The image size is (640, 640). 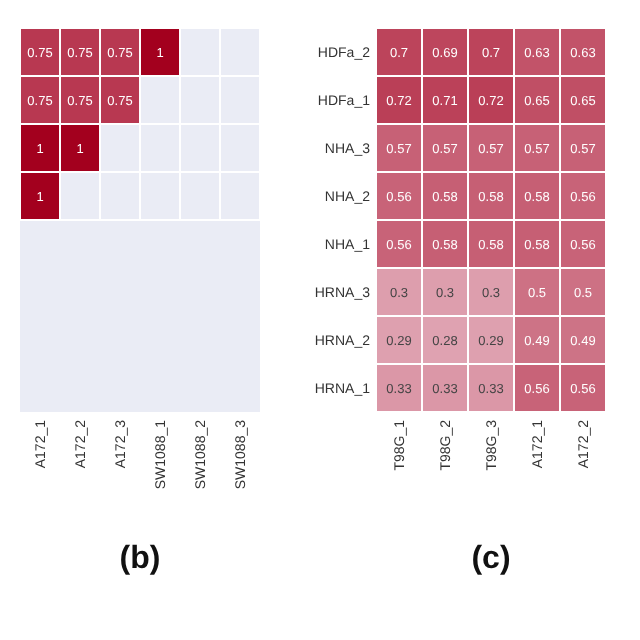 What do you see at coordinates (140, 559) in the screenshot?
I see `text: (b)` at bounding box center [140, 559].